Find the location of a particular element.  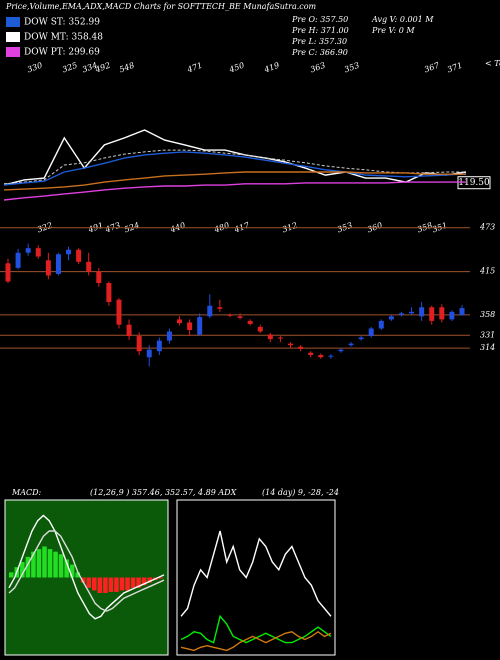

stat-label: Pre V: 0 M is located at coordinates (393, 30).